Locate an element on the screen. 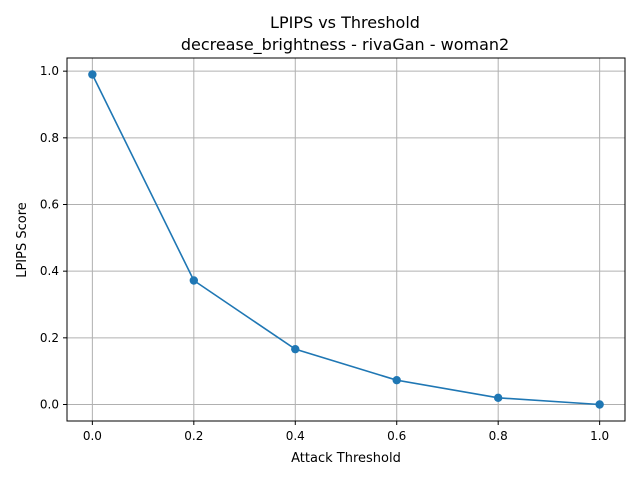 This screenshot has width=640, height=480. x-tick-label: 0.8 is located at coordinates (498, 436).